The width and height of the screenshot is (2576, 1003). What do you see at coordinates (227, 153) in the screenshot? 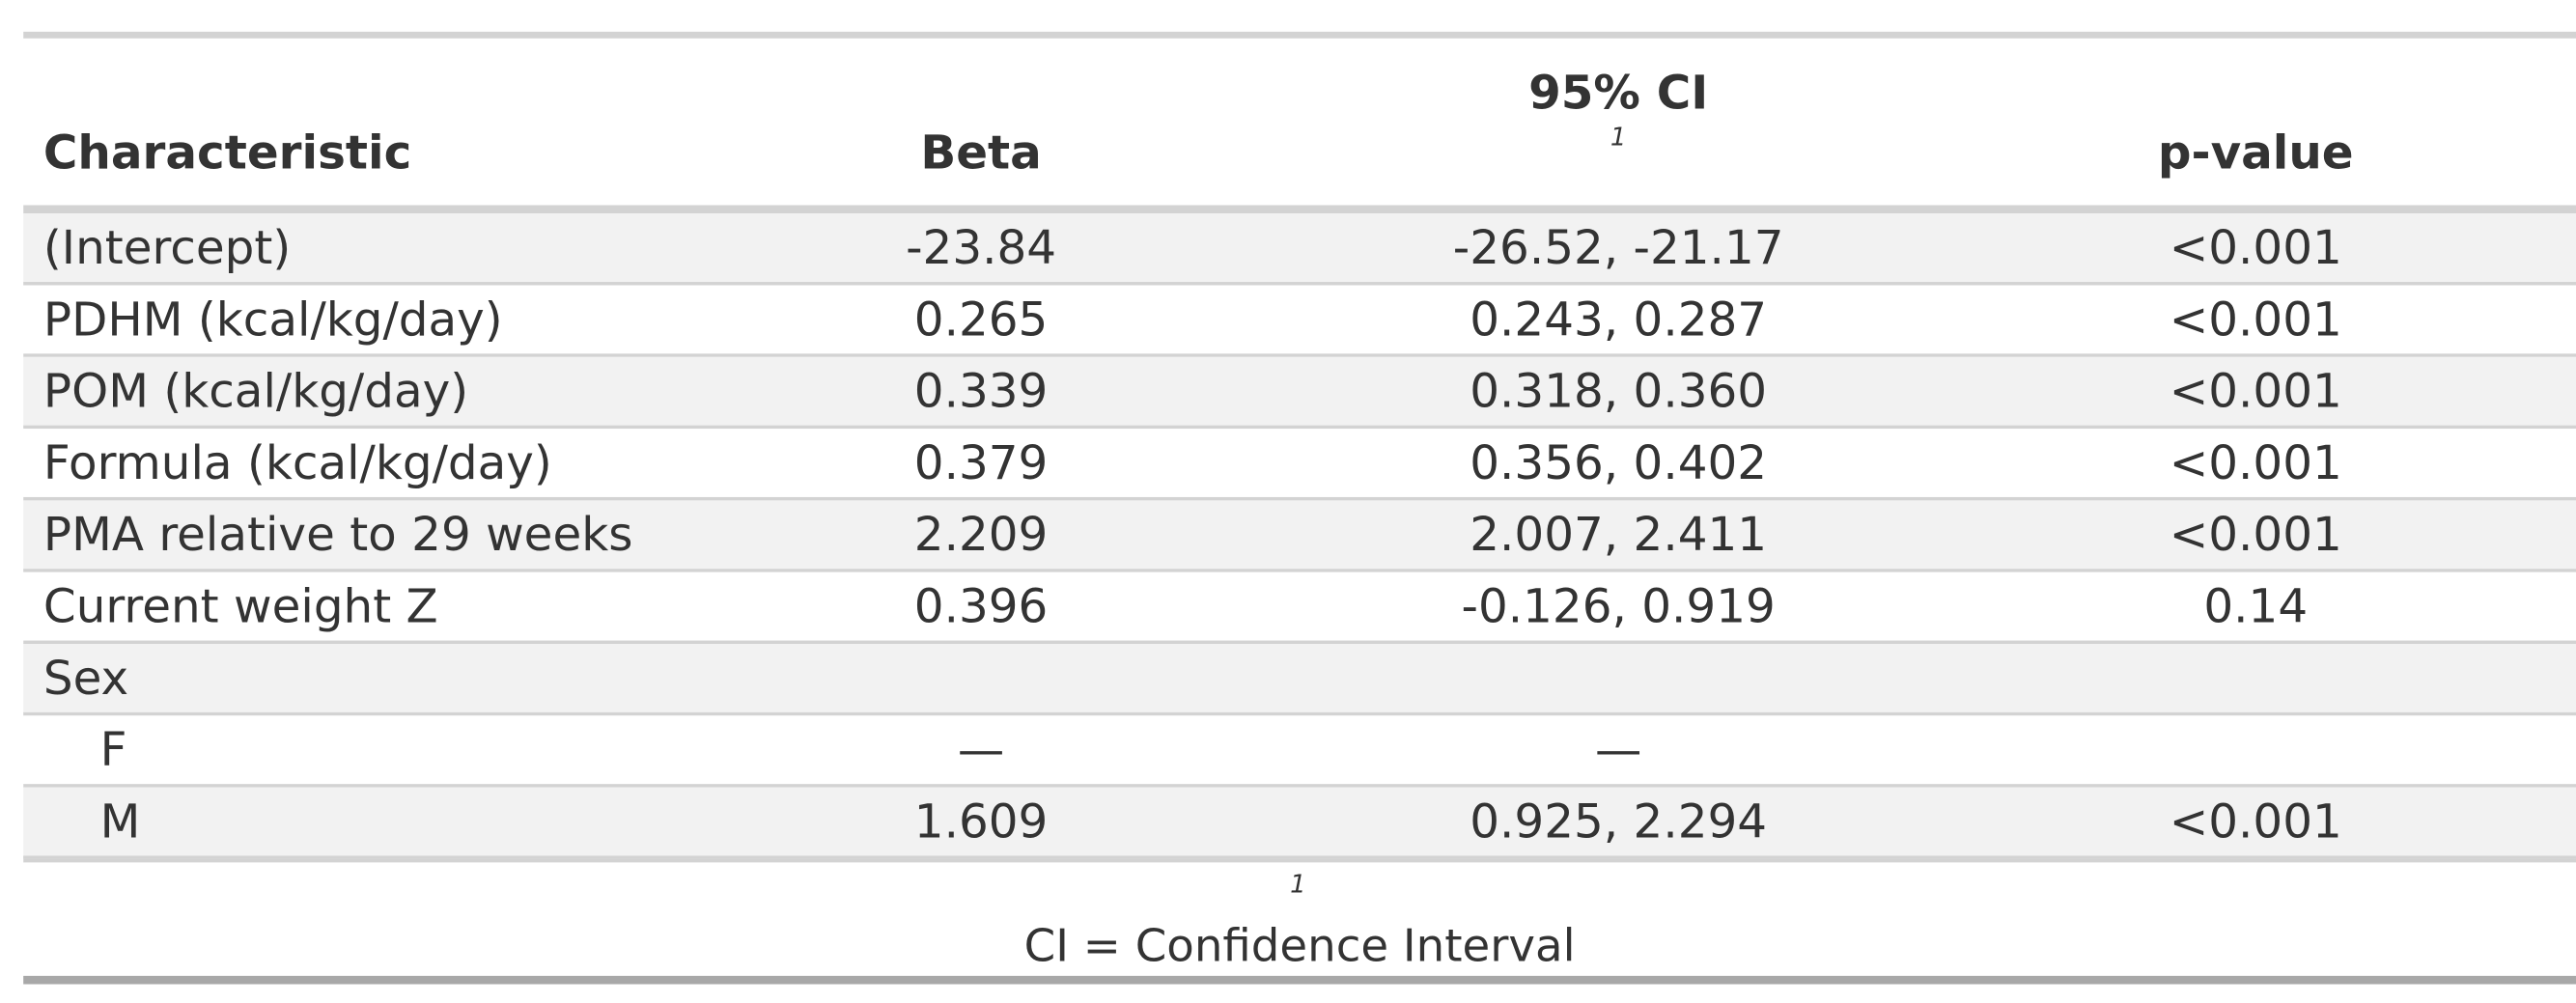
I see `header-characteristic: Characteristic` at bounding box center [227, 153].